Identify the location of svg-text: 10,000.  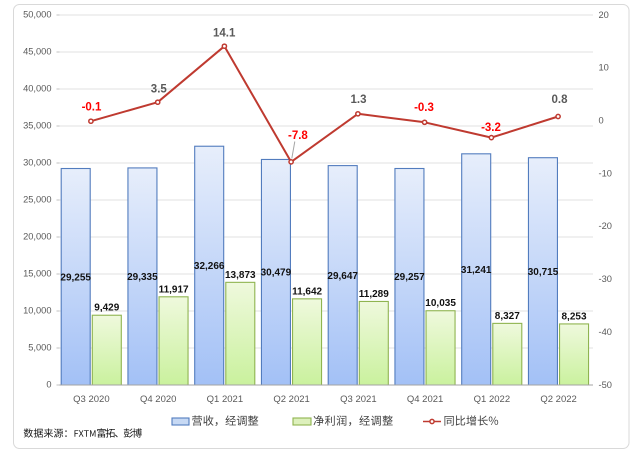
(37, 311).